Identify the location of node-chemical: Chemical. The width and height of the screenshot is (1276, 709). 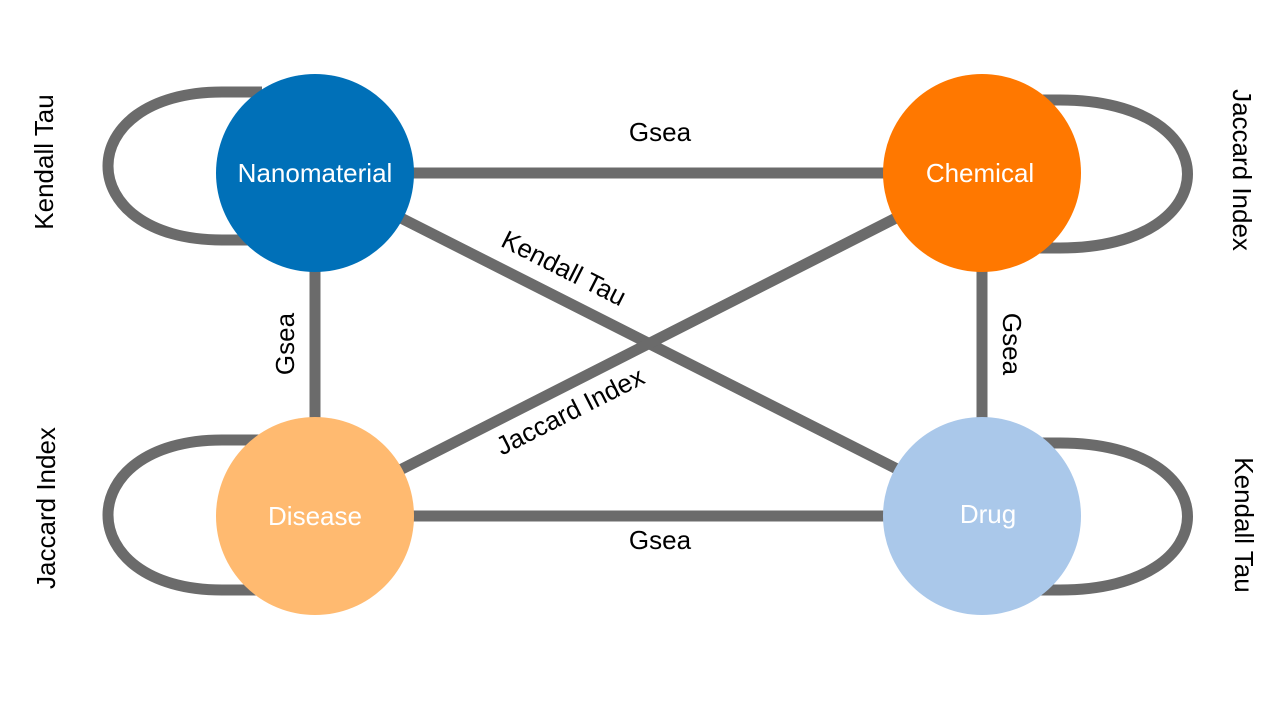
(982, 173).